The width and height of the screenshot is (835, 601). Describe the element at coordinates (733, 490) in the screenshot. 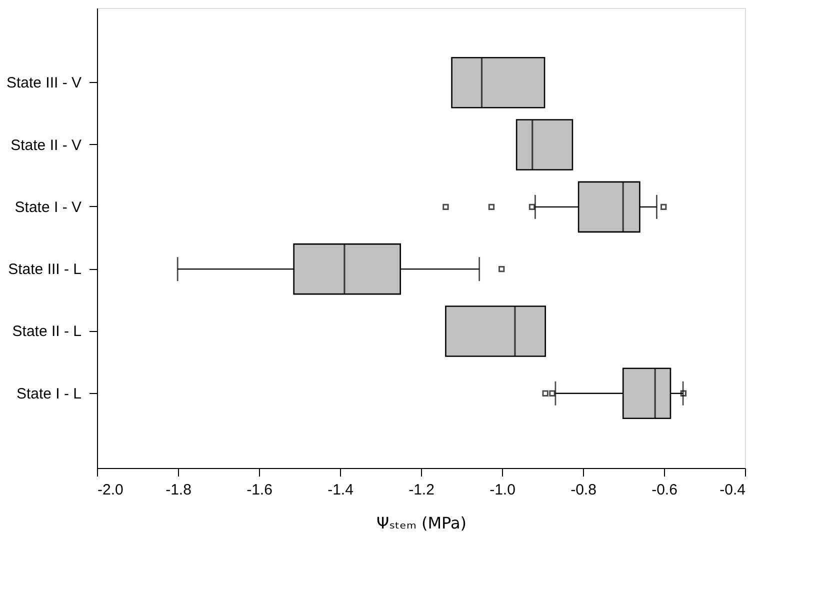

I see `x-tick-label: -0.4` at that location.